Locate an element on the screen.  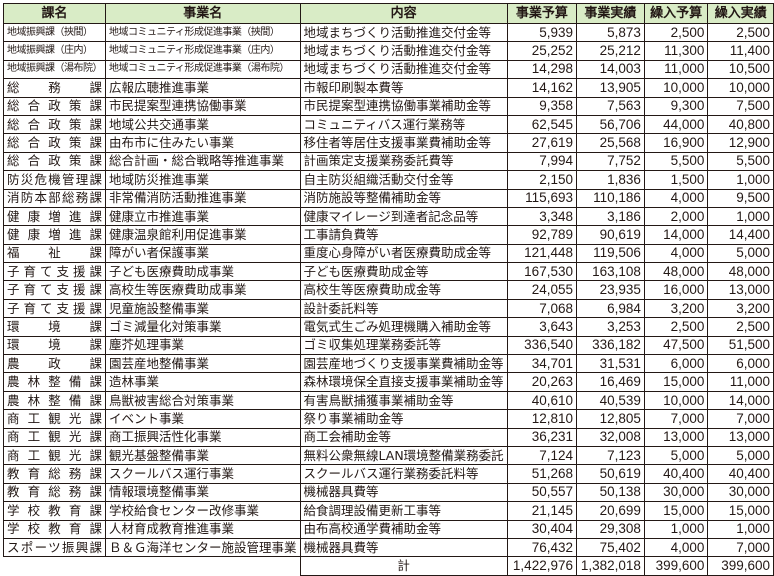
project-budget-cell: 25,252 is located at coordinates (541, 51).